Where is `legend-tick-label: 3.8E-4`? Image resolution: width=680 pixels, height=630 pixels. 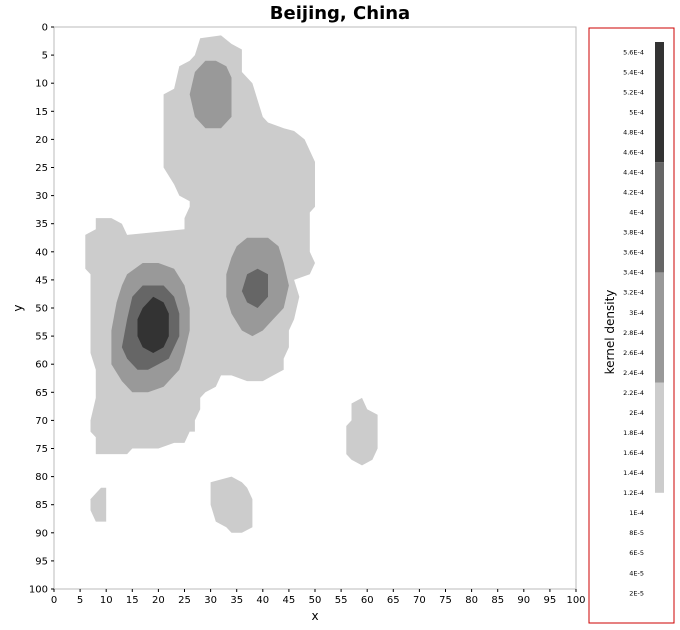
legend-tick-label: 3.8E-4 is located at coordinates (633, 233).